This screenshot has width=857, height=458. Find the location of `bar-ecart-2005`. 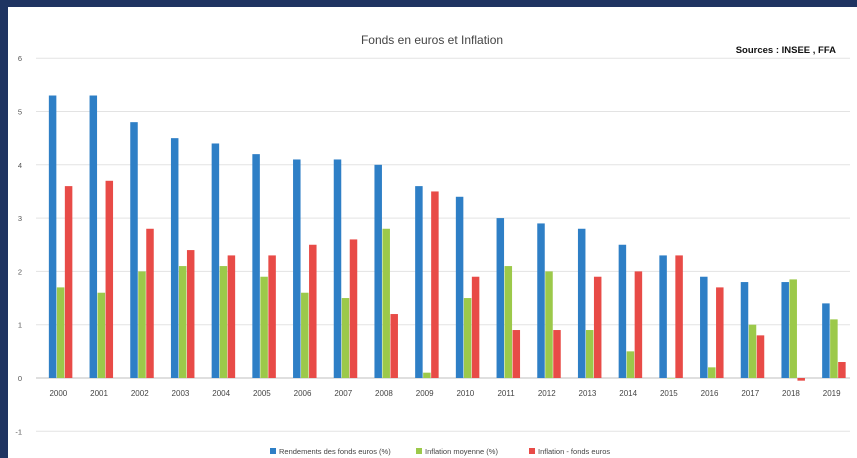

bar-ecart-2005 is located at coordinates (272, 316).